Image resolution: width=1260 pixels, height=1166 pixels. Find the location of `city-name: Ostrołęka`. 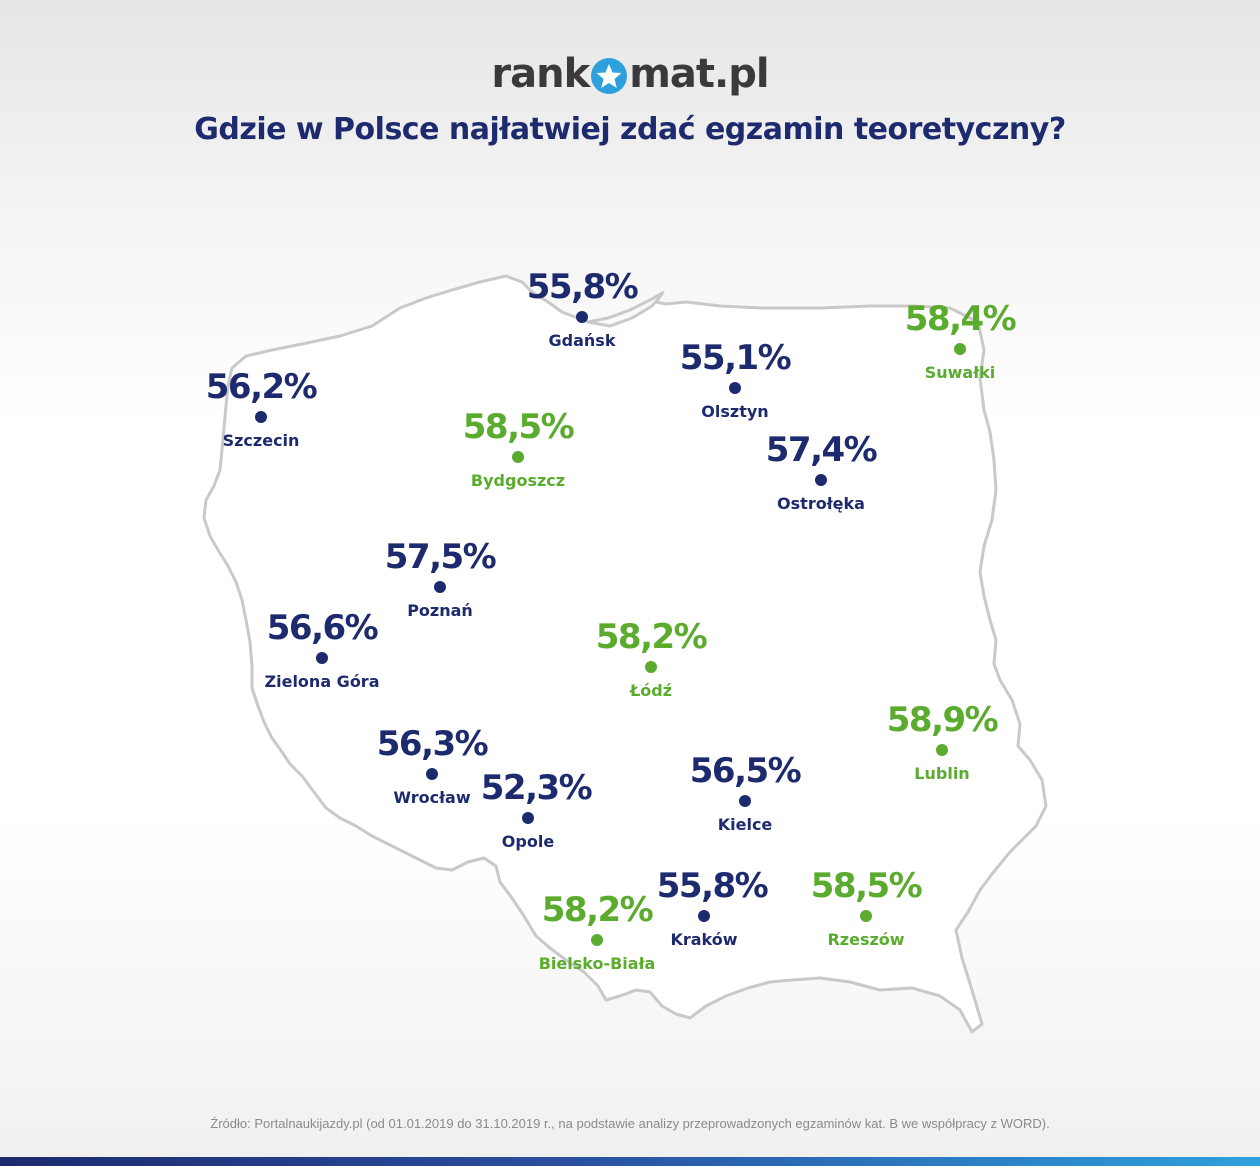

city-name: Ostrołęka is located at coordinates (821, 503).